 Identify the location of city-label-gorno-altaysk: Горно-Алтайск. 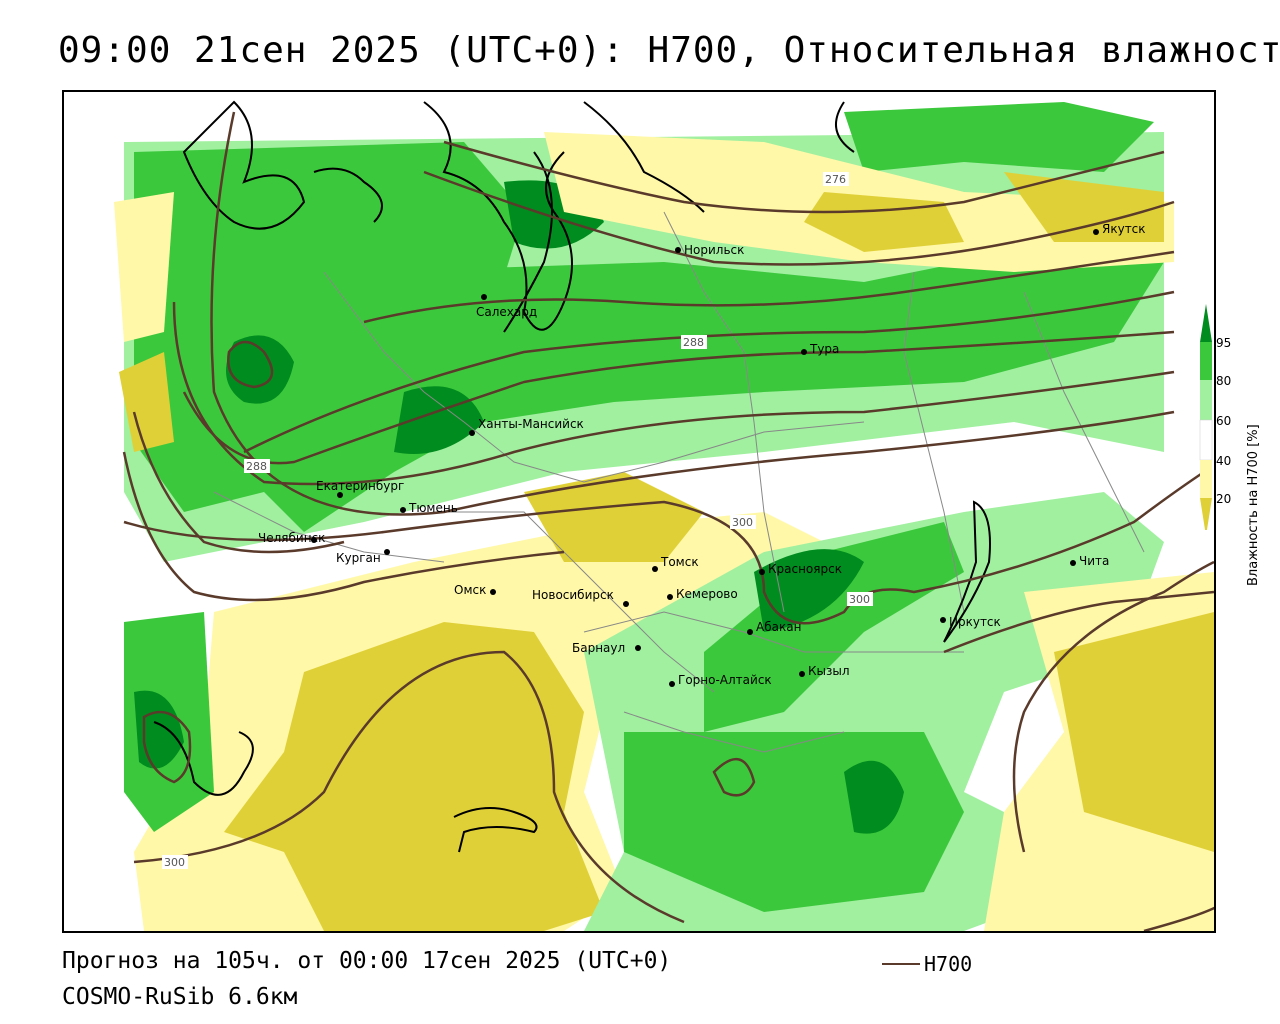
(725, 680).